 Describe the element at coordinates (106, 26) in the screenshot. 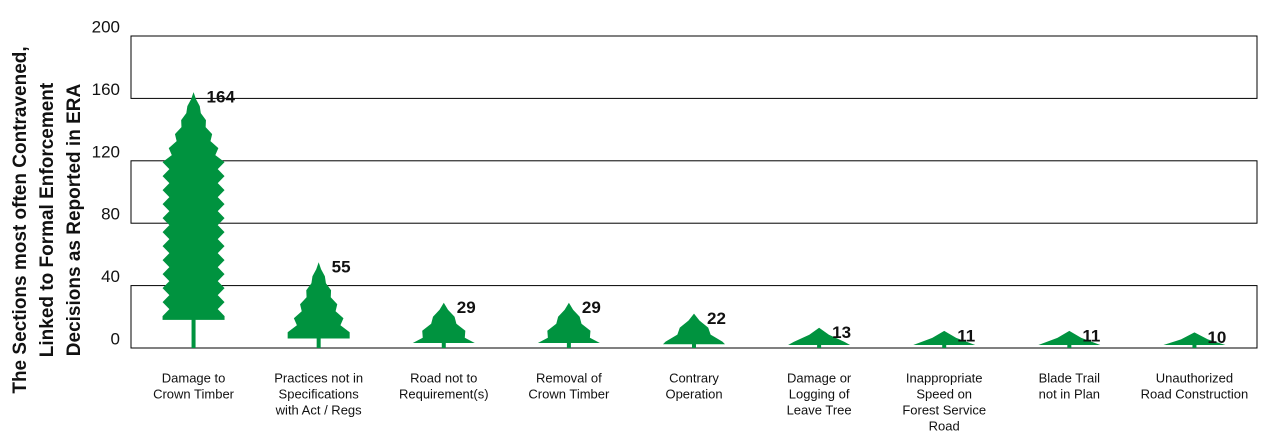

I see `y-tick-label: 200` at that location.